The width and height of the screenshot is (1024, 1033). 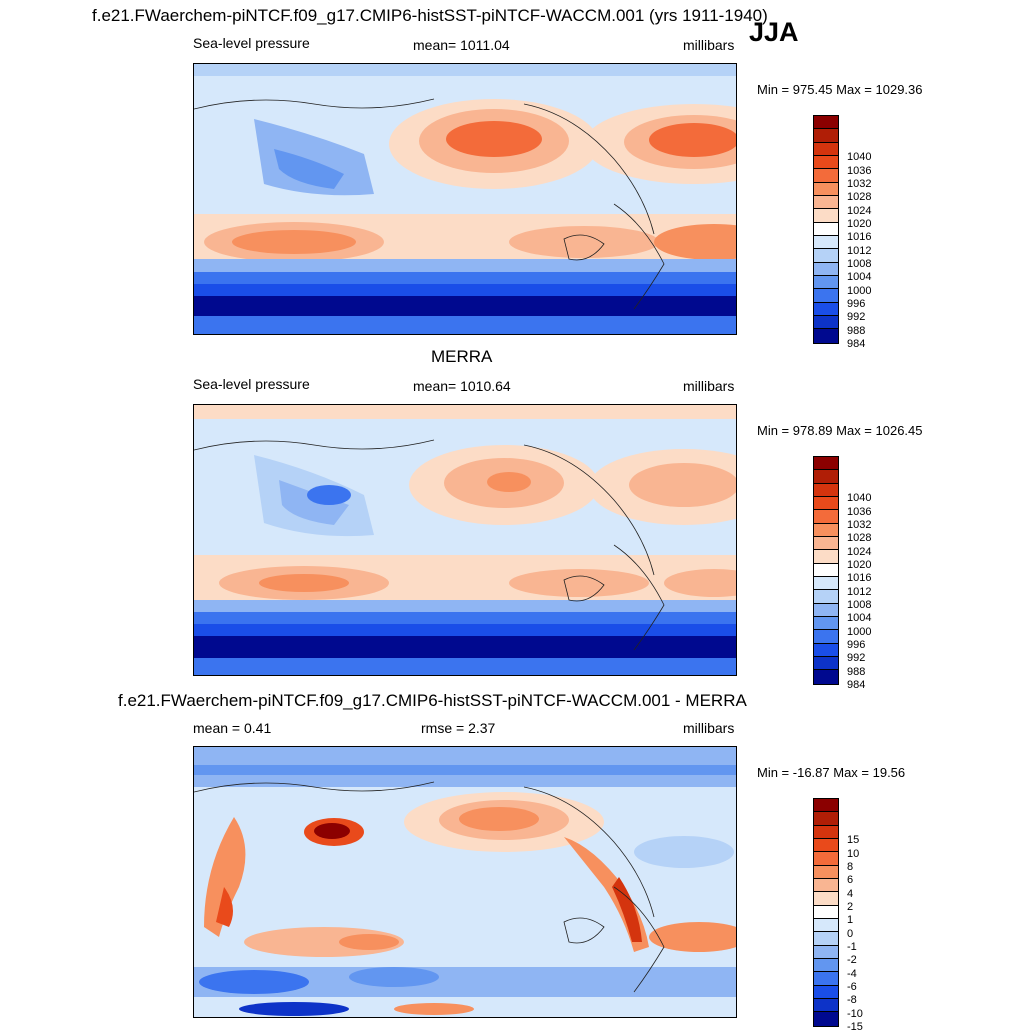 I want to click on panel3-field-svg, so click(x=465, y=882).